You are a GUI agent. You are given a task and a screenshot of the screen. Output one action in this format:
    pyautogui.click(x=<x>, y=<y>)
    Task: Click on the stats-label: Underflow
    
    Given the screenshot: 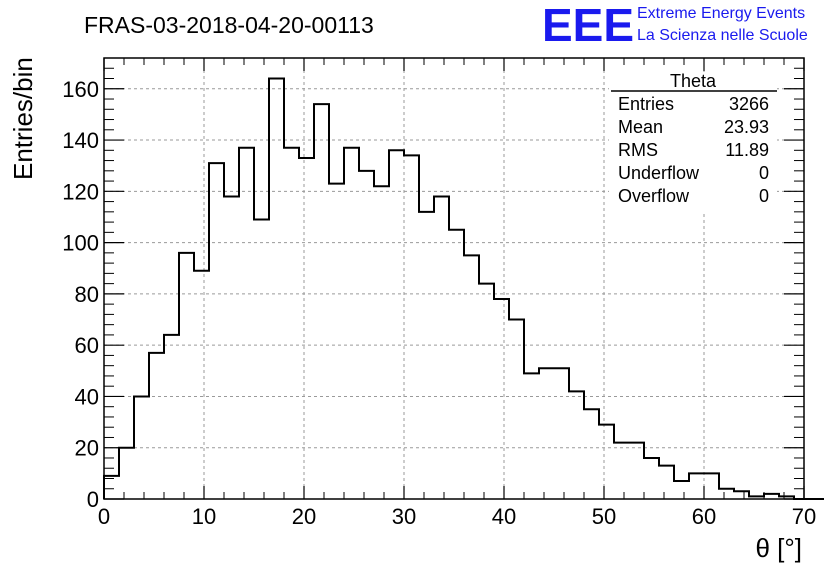 What is the action you would take?
    pyautogui.click(x=659, y=173)
    